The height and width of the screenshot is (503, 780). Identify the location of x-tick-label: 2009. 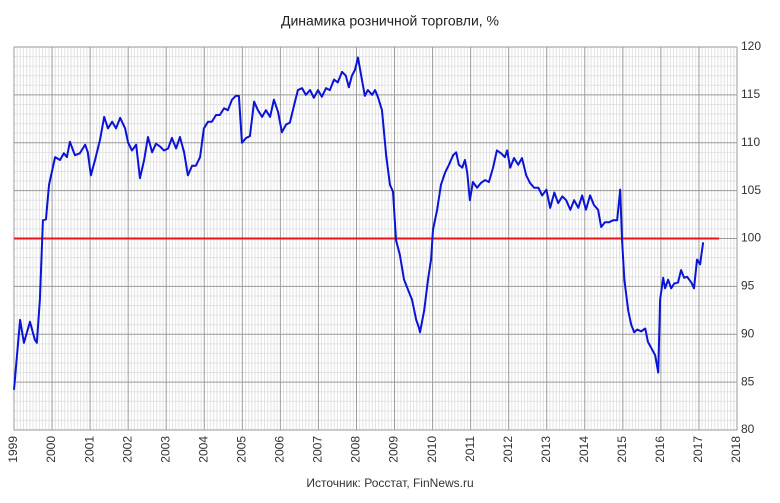
(394, 449).